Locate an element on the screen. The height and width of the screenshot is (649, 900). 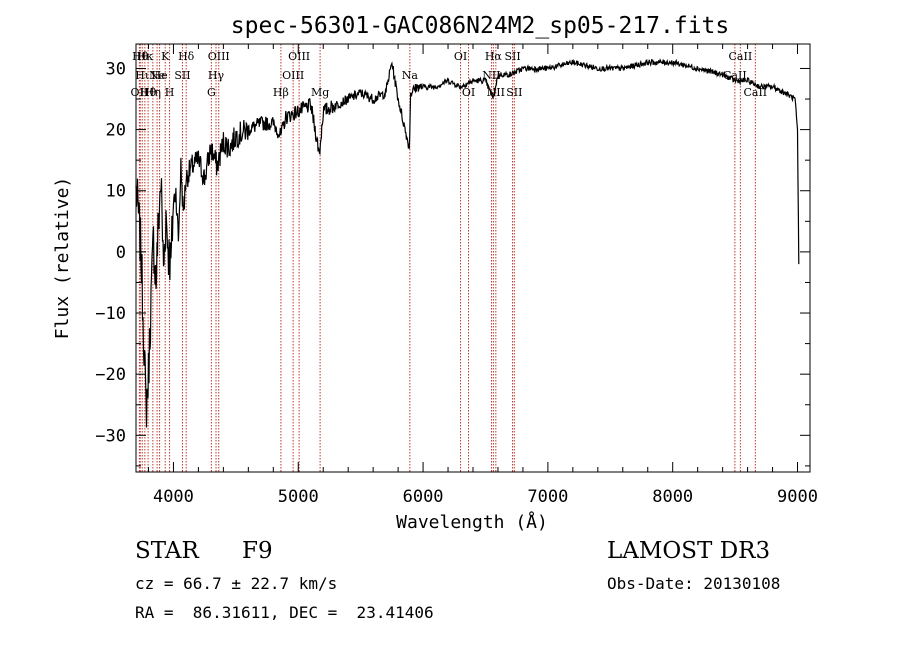
y-axis-label: Flux (relative) is located at coordinates (62, 258).